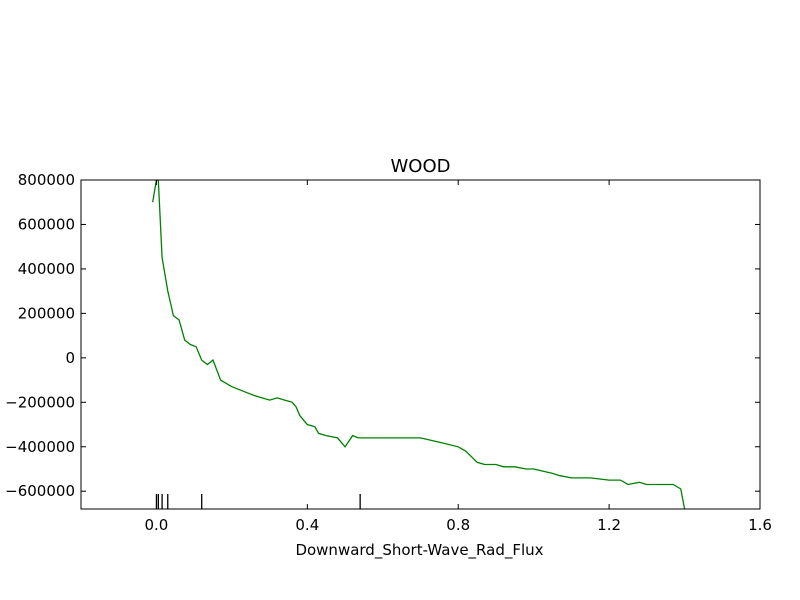 Image resolution: width=800 pixels, height=600 pixels. I want to click on y-tick-label: 0, so click(70, 358).